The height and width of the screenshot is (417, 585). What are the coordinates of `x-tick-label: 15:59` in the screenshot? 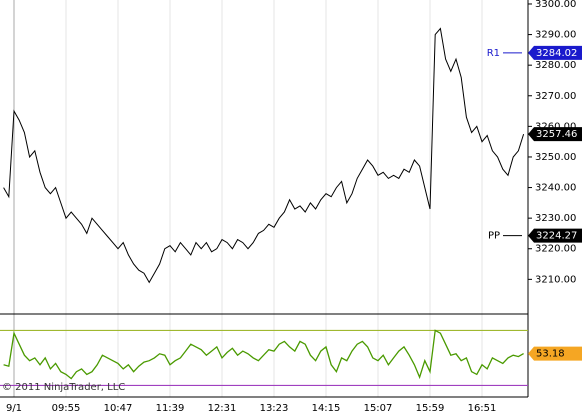 It's located at (430, 408).